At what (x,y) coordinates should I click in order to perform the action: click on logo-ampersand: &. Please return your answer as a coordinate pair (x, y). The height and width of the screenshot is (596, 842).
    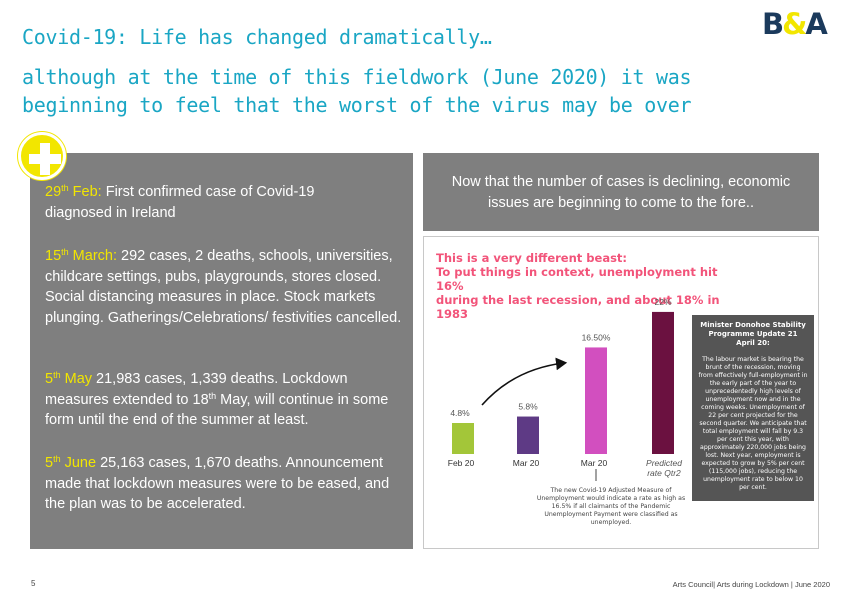
    Looking at the image, I should click on (794, 24).